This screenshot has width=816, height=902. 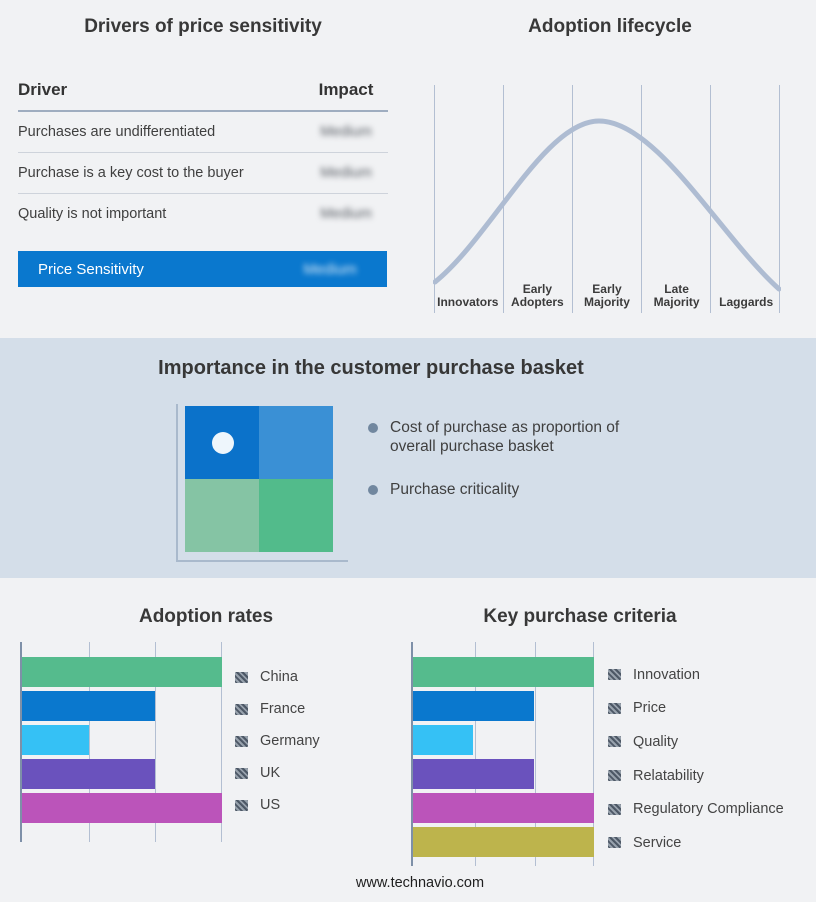 I want to click on legend-item: Relatability, so click(x=696, y=776).